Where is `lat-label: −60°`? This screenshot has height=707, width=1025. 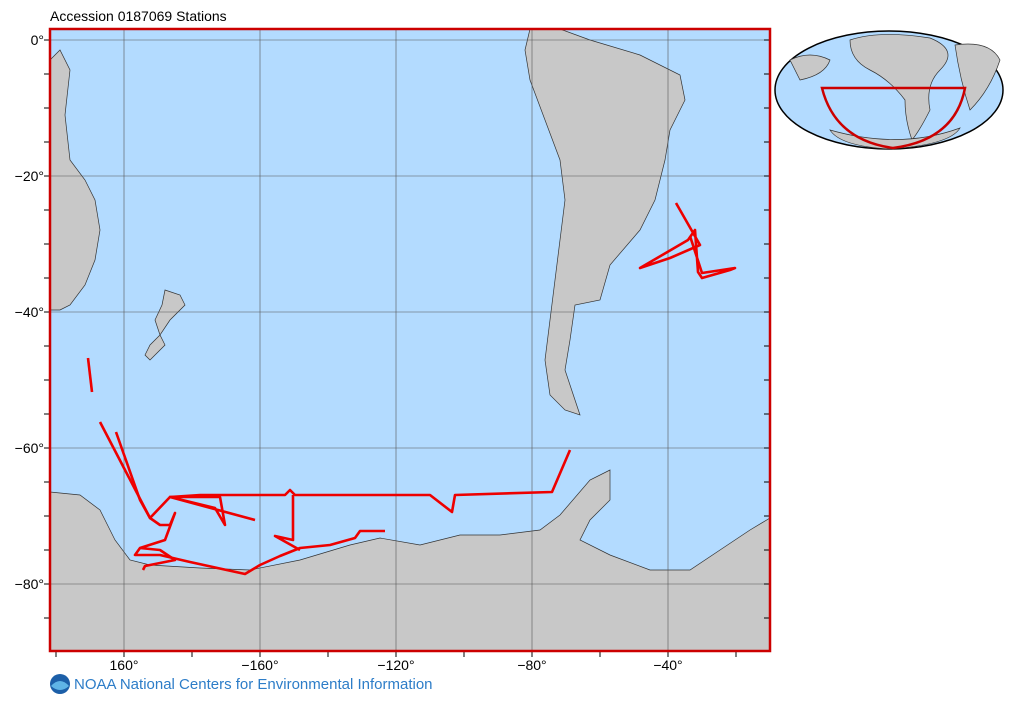
lat-label: −60° is located at coordinates (29, 448).